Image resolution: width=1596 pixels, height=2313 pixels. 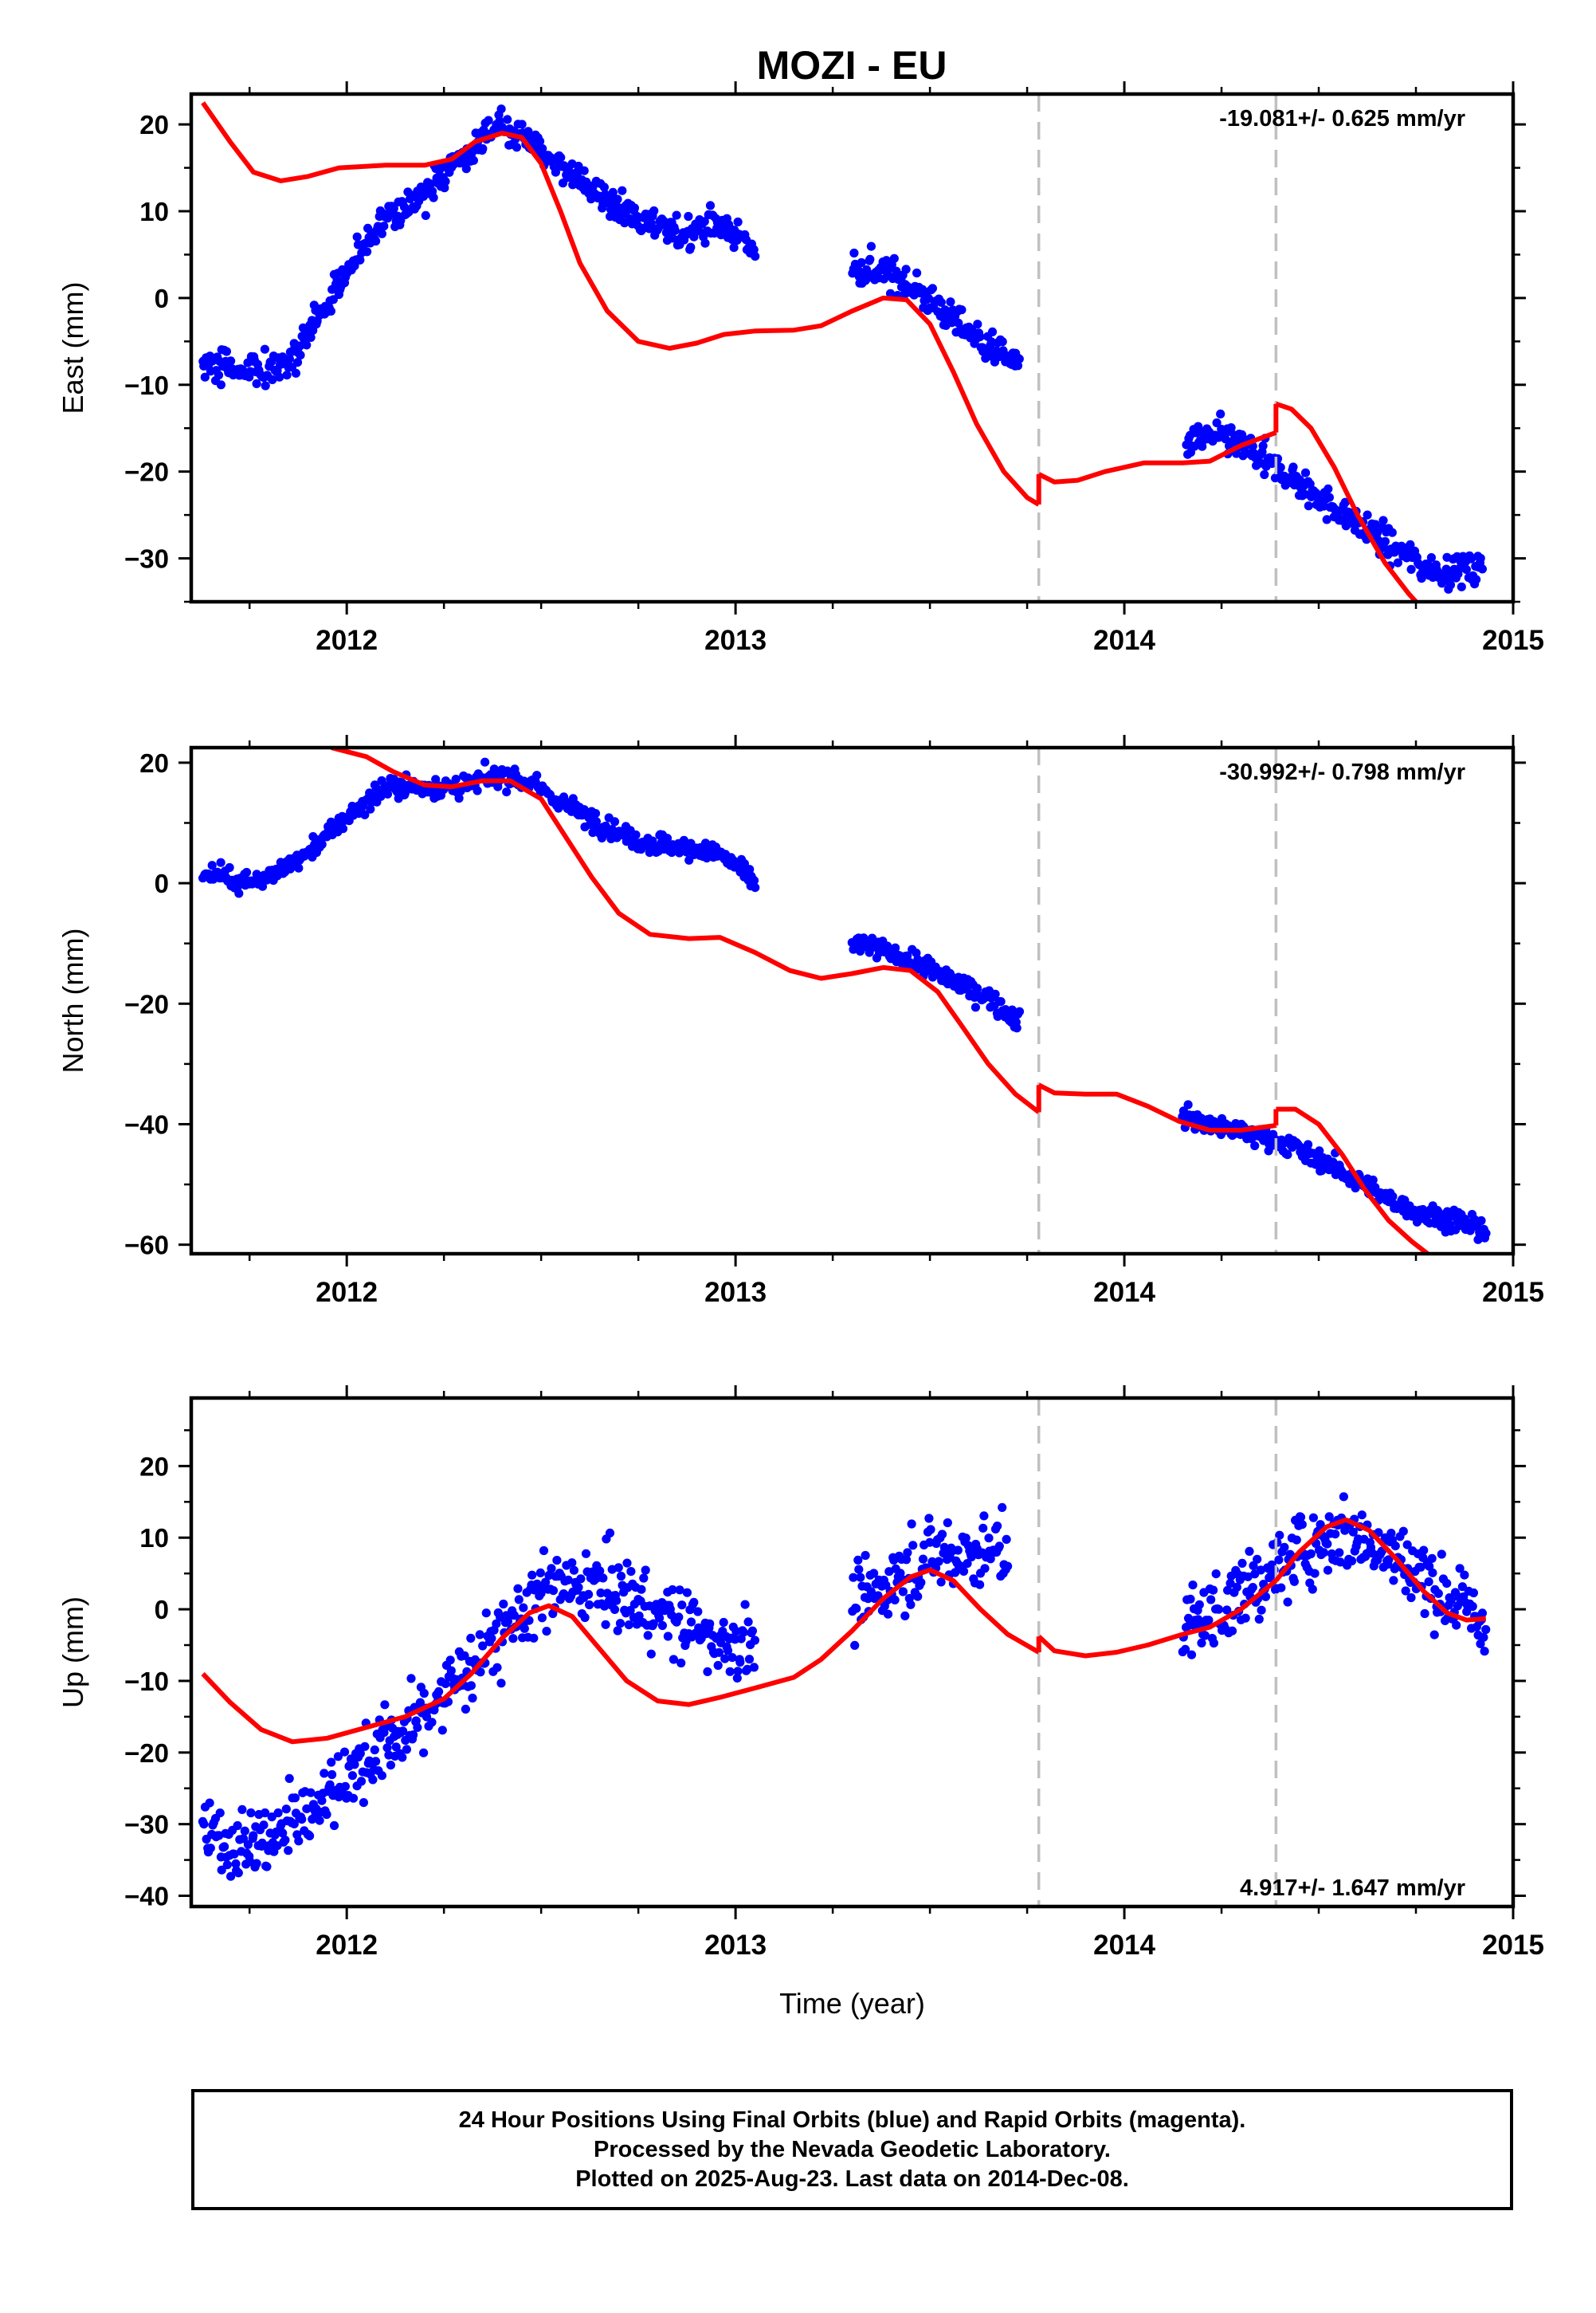 What do you see at coordinates (1353, 1888) in the screenshot?
I see `velocity-annotation: 4.917+/- 1.647 mm/yr` at bounding box center [1353, 1888].